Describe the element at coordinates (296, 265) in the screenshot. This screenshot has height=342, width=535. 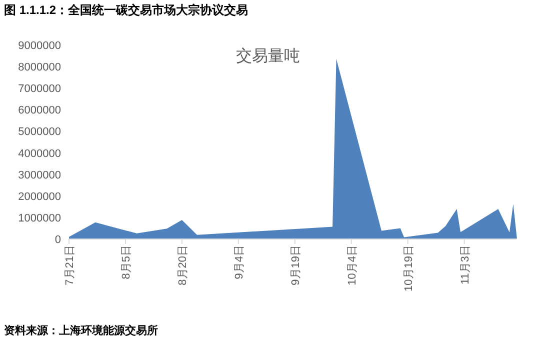
I see `x-tick-label: 9月19日` at that location.